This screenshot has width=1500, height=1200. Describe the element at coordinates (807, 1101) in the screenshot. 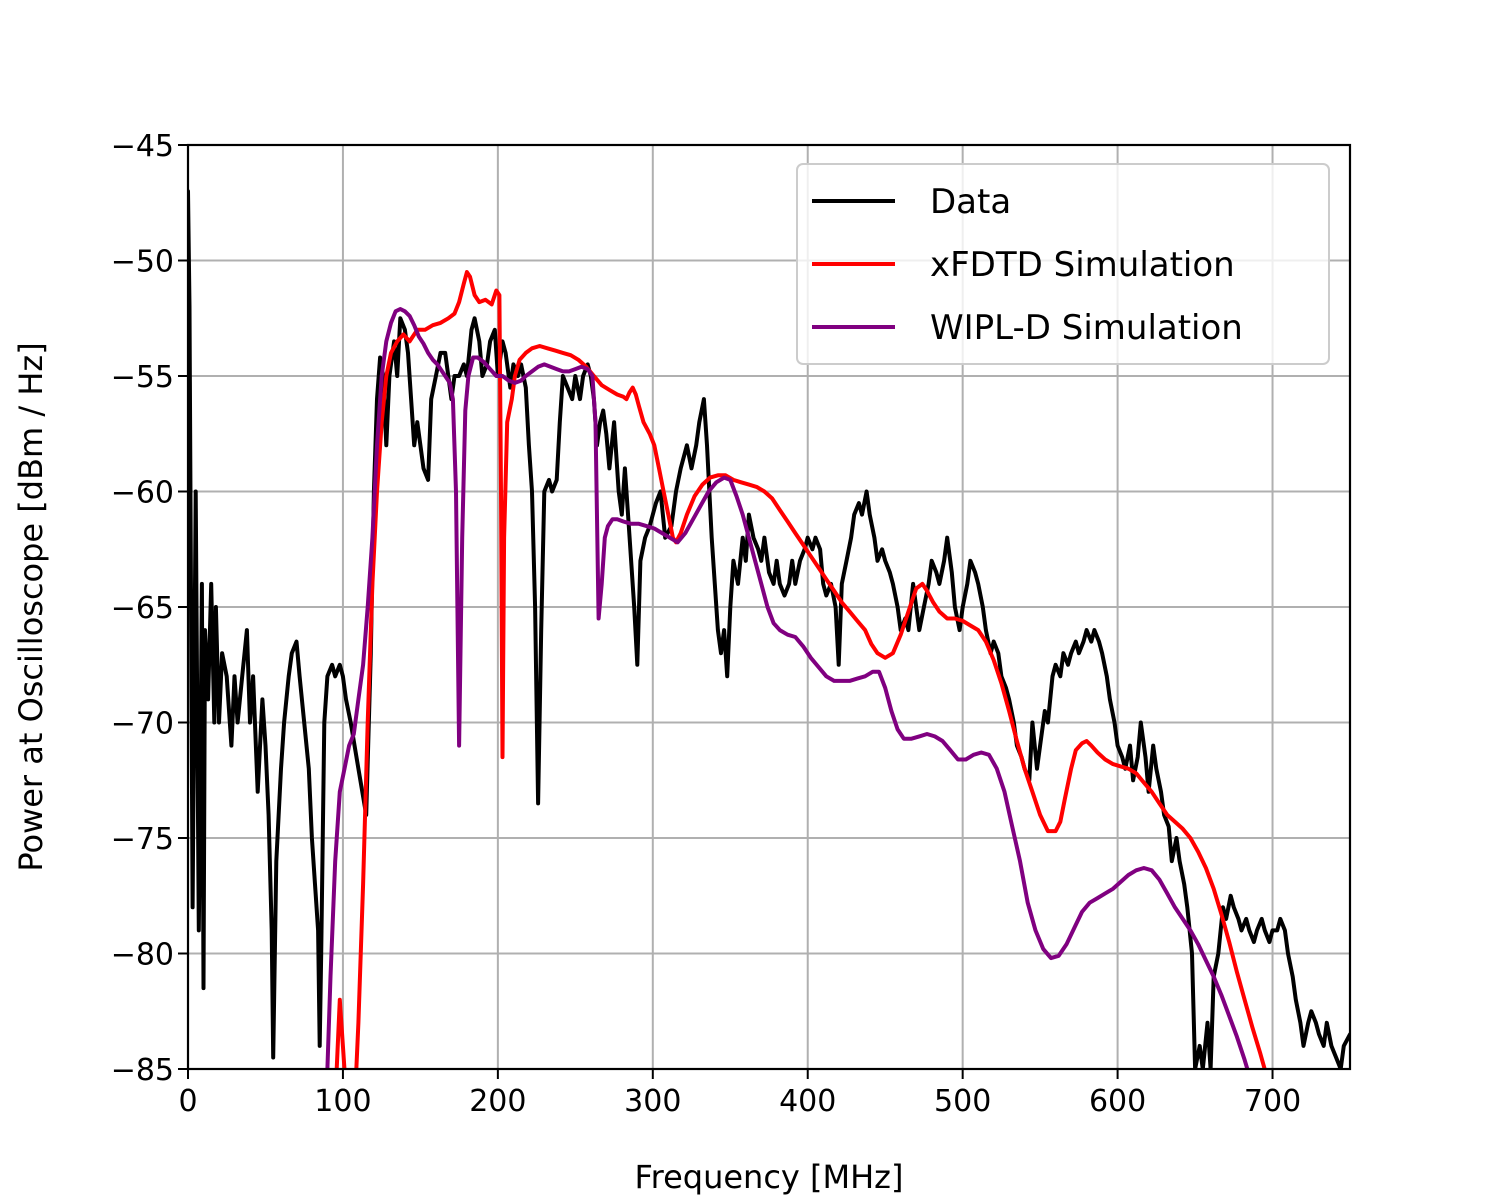

I see `x-tick-label: 400` at that location.